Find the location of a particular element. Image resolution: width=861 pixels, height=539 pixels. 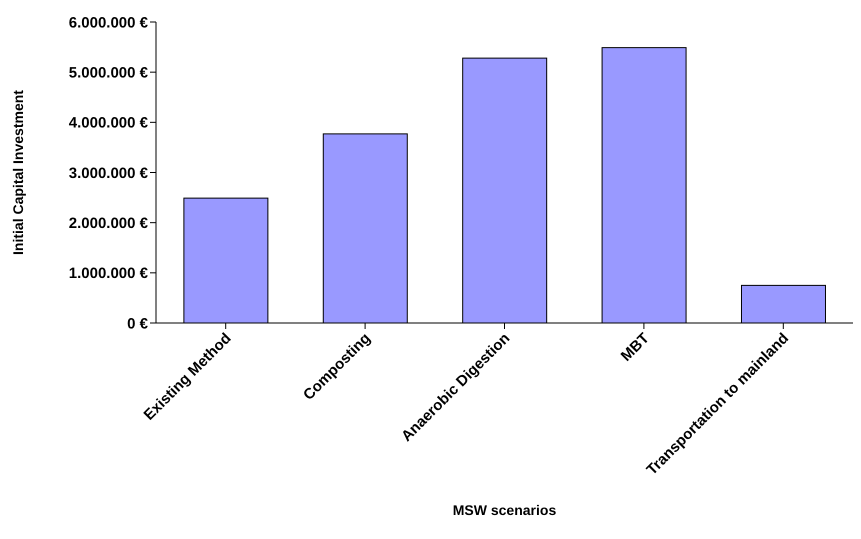

y-tick-label: 2.000.000 € is located at coordinates (108, 223).